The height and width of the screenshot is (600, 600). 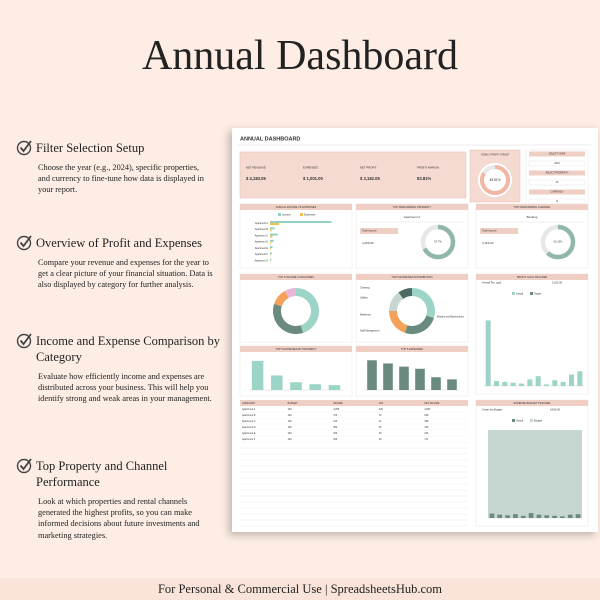 What do you see at coordinates (489, 231) in the screenshot?
I see `amount-label: Total Income` at bounding box center [489, 231].